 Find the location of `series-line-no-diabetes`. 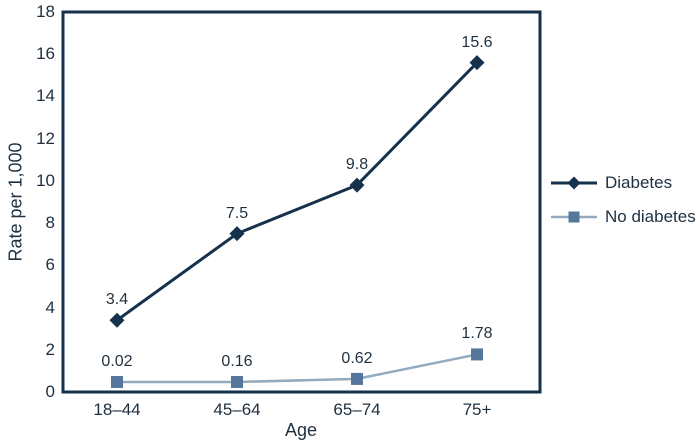

series-line-no-diabetes is located at coordinates (297, 368).